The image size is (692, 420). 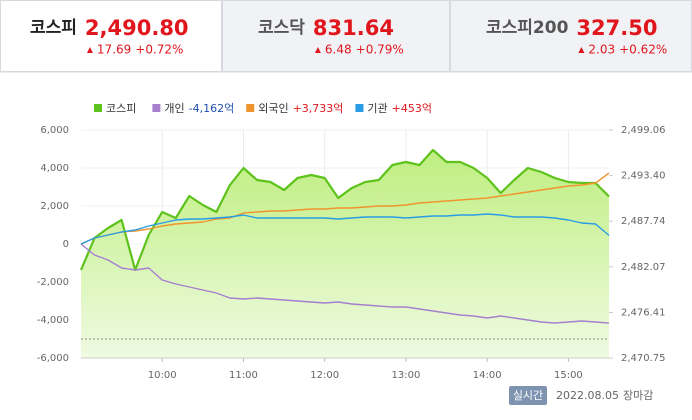 What do you see at coordinates (643, 358) in the screenshot?
I see `y2-tick-label: 2,470.75` at bounding box center [643, 358].